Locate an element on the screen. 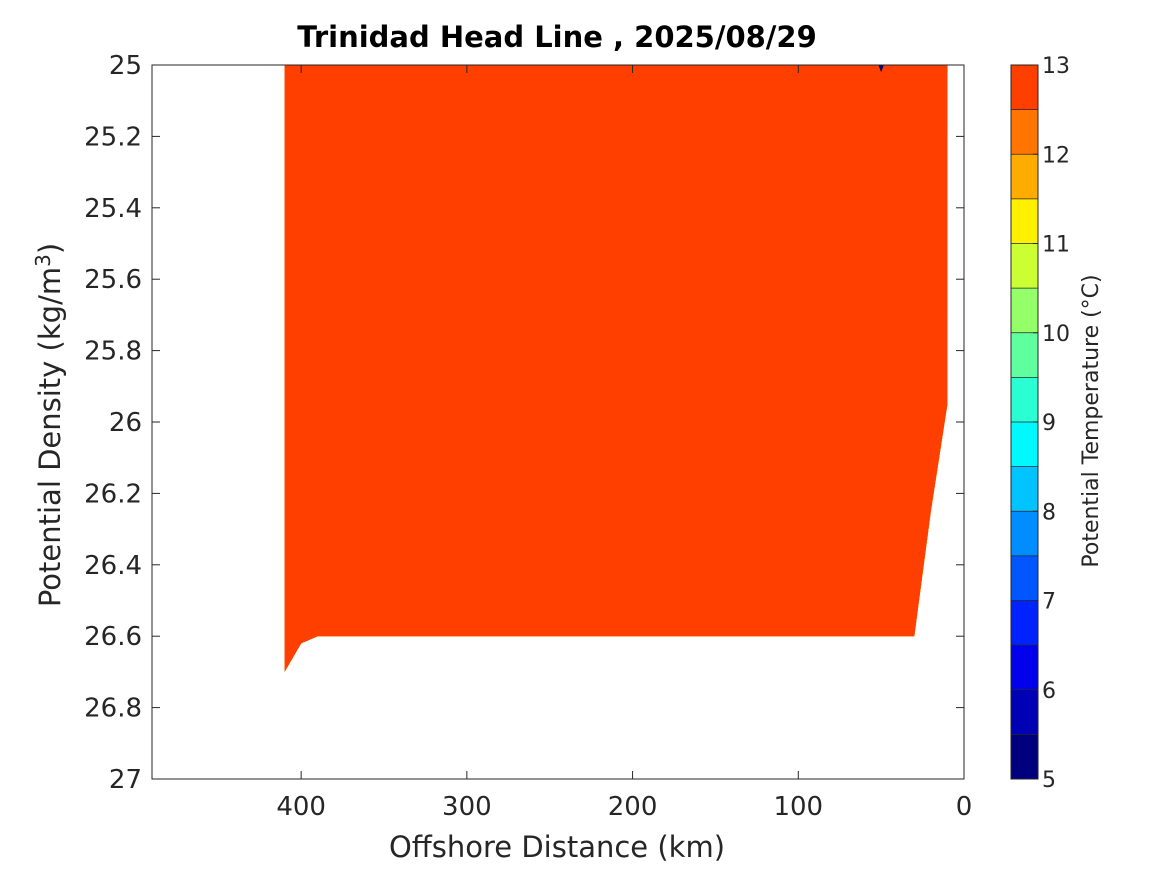 This screenshot has height=875, width=1167. colorbar-tick-label: 13 is located at coordinates (1056, 66).